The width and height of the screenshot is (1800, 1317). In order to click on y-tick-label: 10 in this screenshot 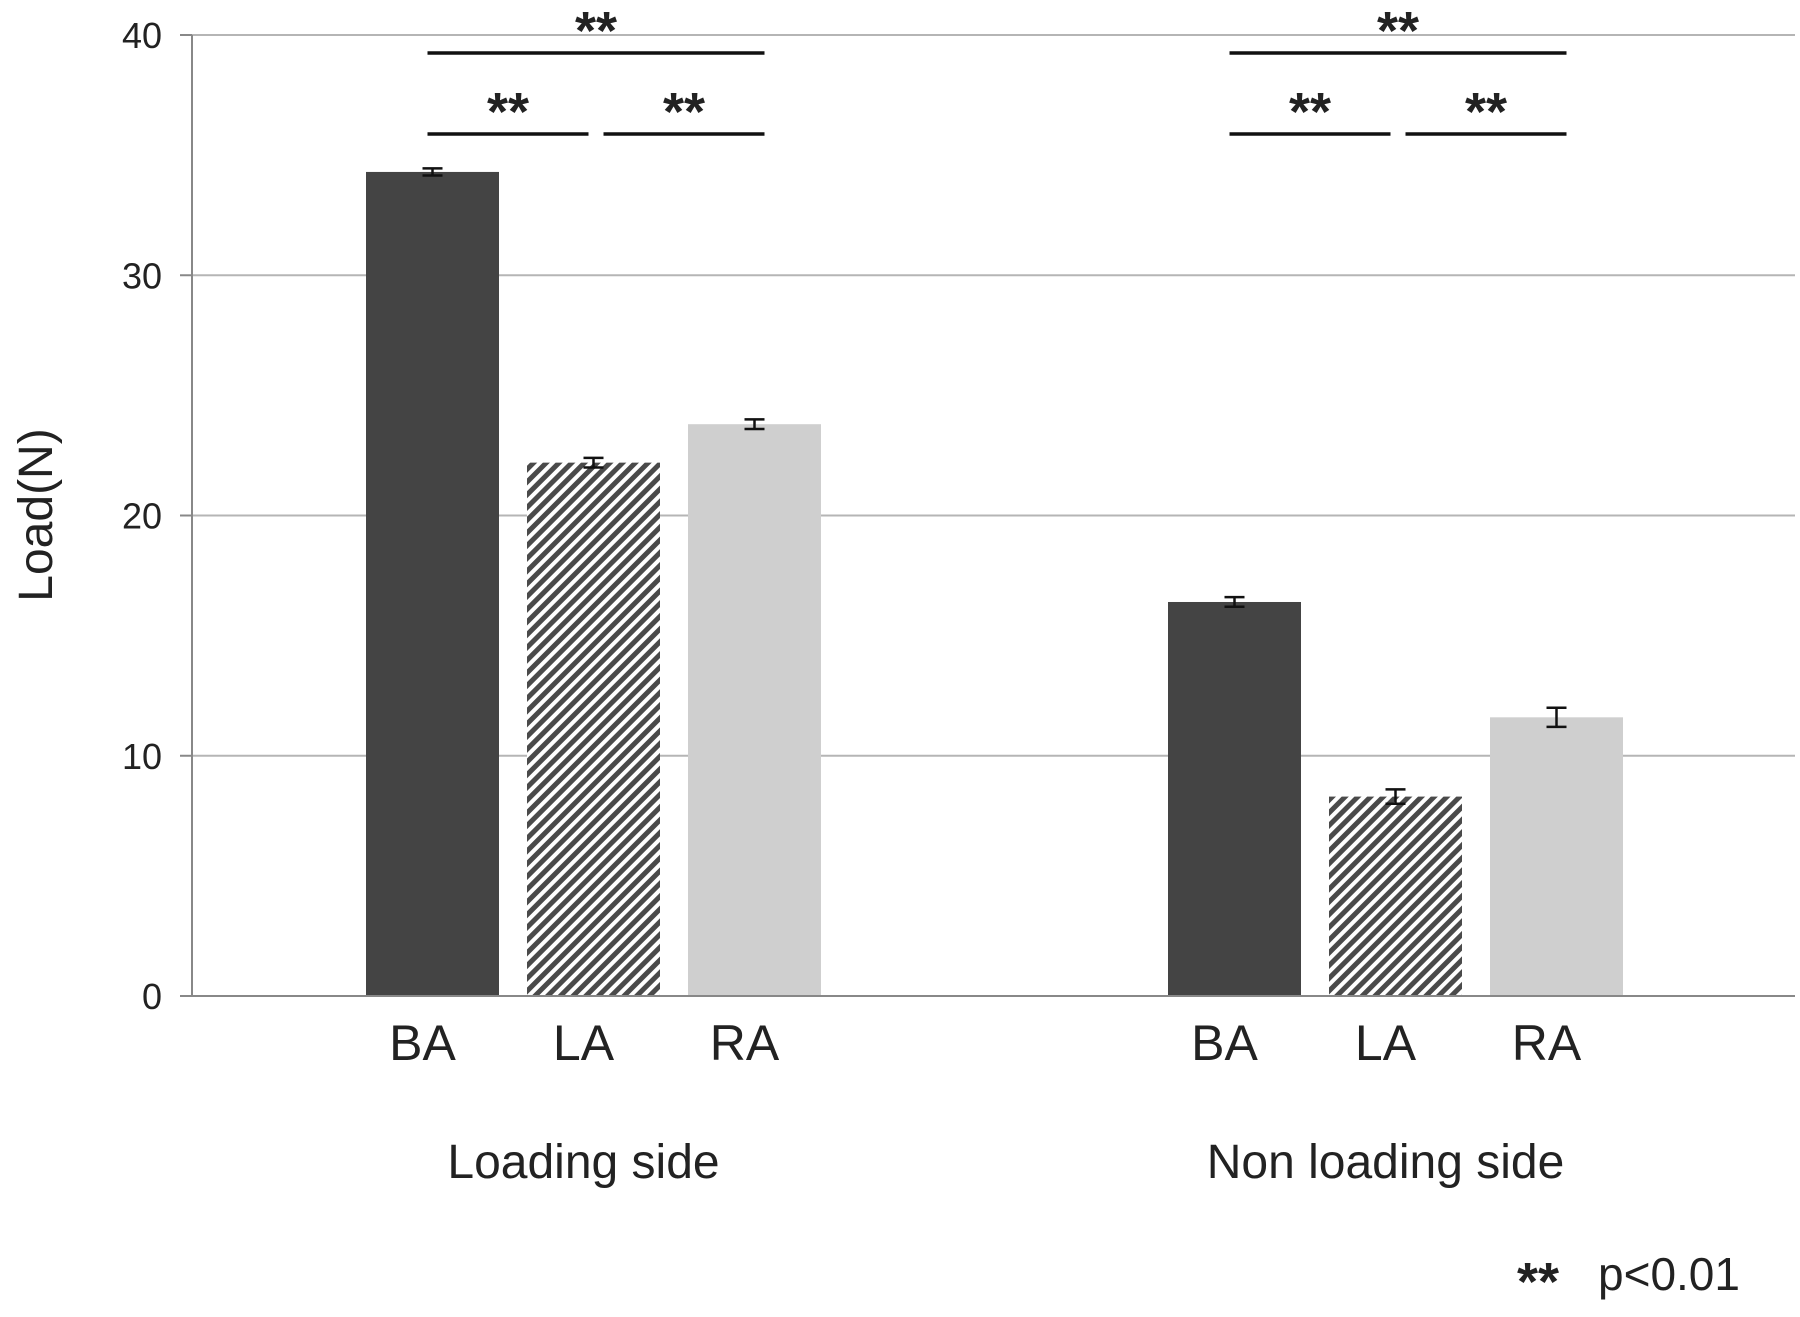, I will do `click(142, 756)`.